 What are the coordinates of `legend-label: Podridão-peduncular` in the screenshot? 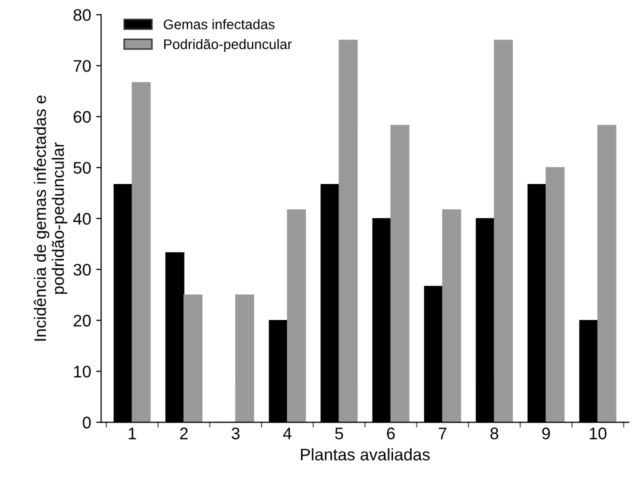 It's located at (228, 45).